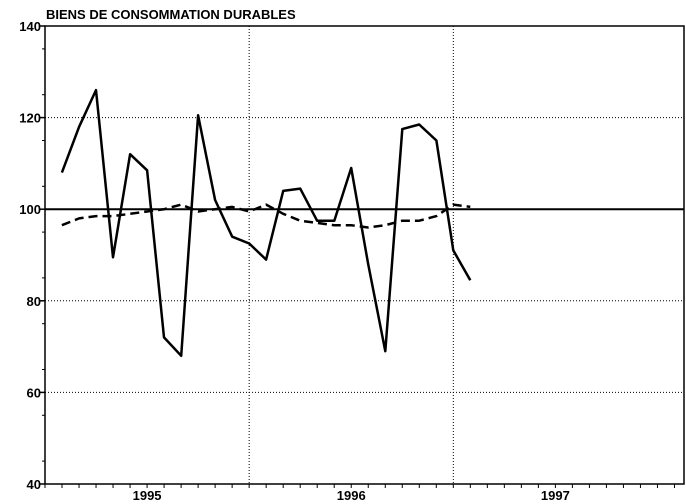 The height and width of the screenshot is (504, 686). What do you see at coordinates (266, 216) in the screenshot?
I see `series-line` at bounding box center [266, 216].